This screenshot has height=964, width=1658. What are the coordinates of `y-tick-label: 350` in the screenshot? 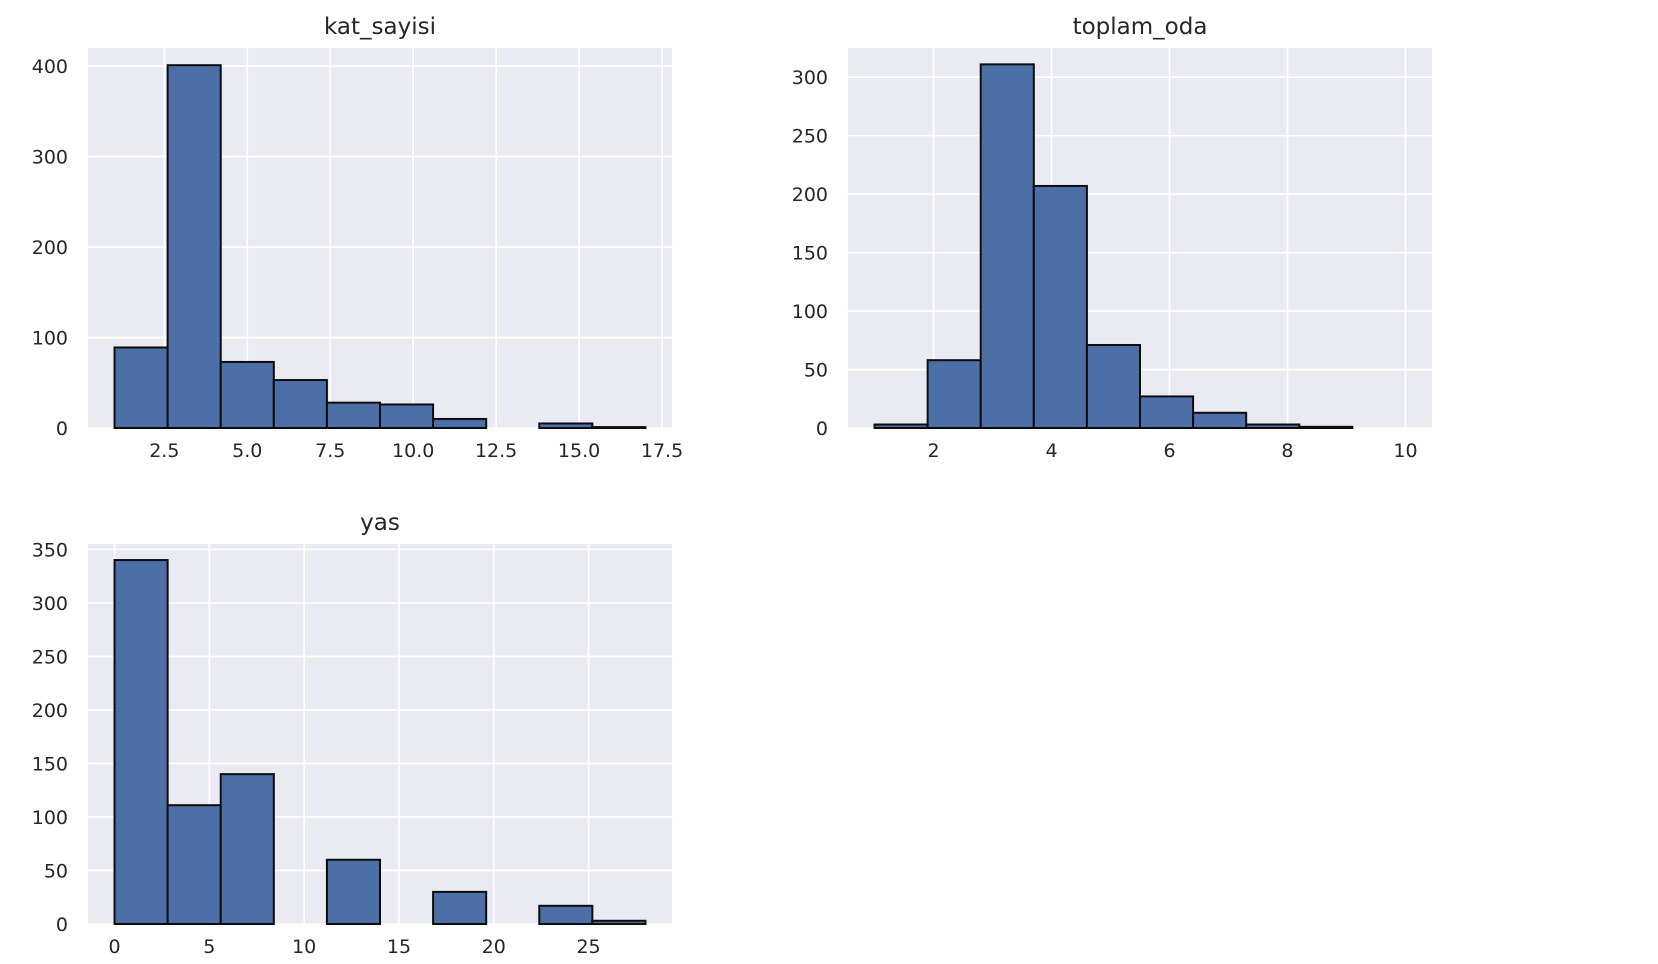 It's located at (50, 550).